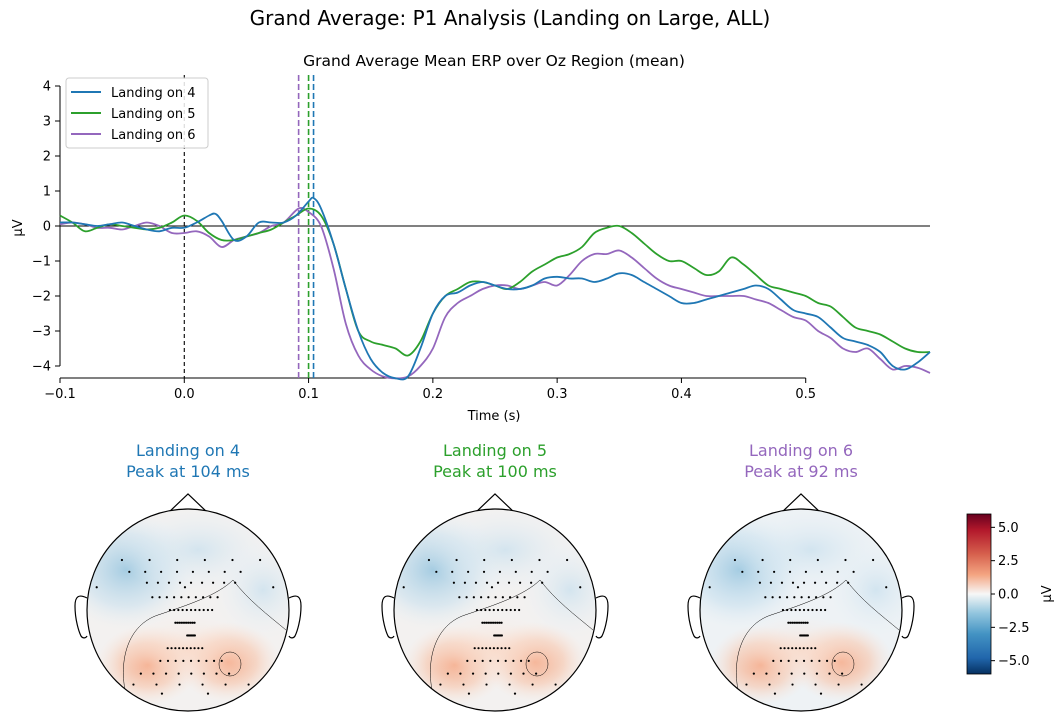 The width and height of the screenshot is (1062, 723). What do you see at coordinates (801, 471) in the screenshot?
I see `topomap-peak-label: Peak at 92 ms` at bounding box center [801, 471].